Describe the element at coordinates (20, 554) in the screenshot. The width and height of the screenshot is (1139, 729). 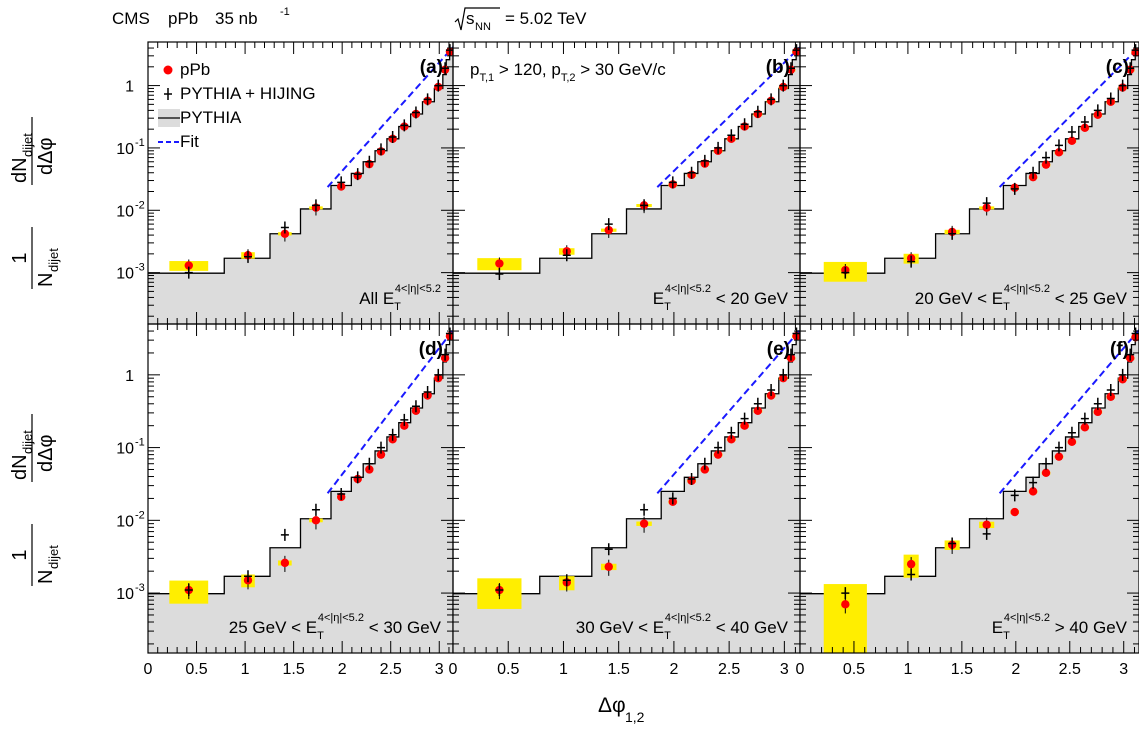
I see `y-title-one: 1` at that location.